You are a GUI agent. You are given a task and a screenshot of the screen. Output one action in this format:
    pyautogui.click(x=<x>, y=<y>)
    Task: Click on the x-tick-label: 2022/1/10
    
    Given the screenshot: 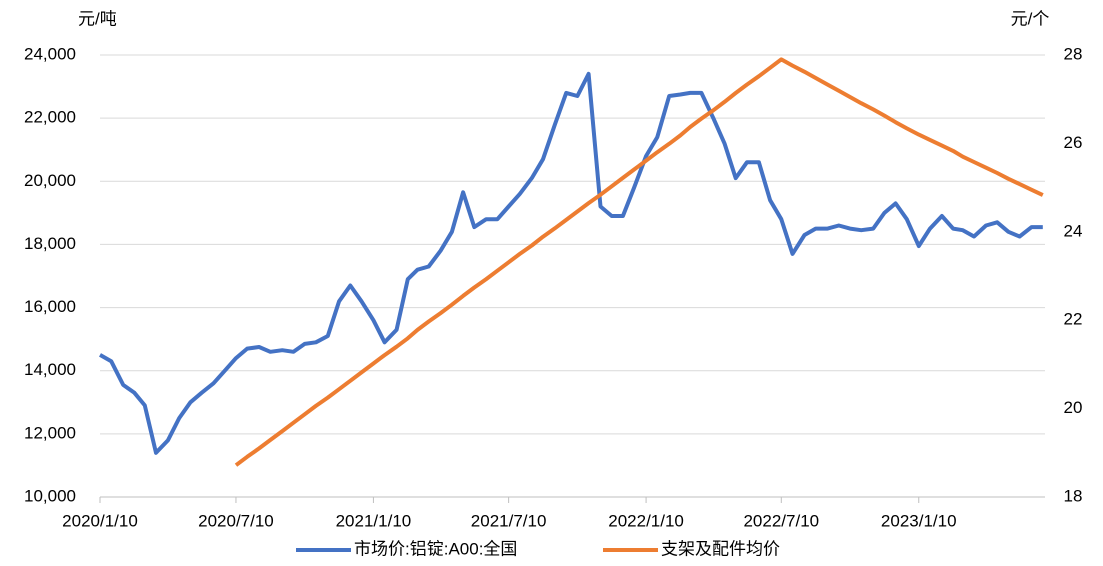 What is the action you would take?
    pyautogui.click(x=646, y=520)
    